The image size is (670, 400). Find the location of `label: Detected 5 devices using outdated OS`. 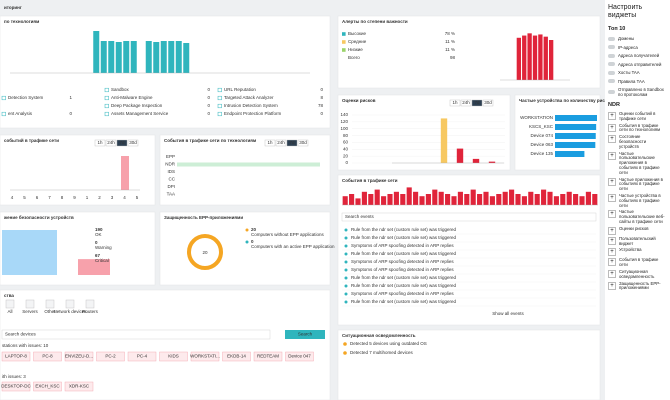

label: Detected 5 devices using outdated OS is located at coordinates (388, 343).